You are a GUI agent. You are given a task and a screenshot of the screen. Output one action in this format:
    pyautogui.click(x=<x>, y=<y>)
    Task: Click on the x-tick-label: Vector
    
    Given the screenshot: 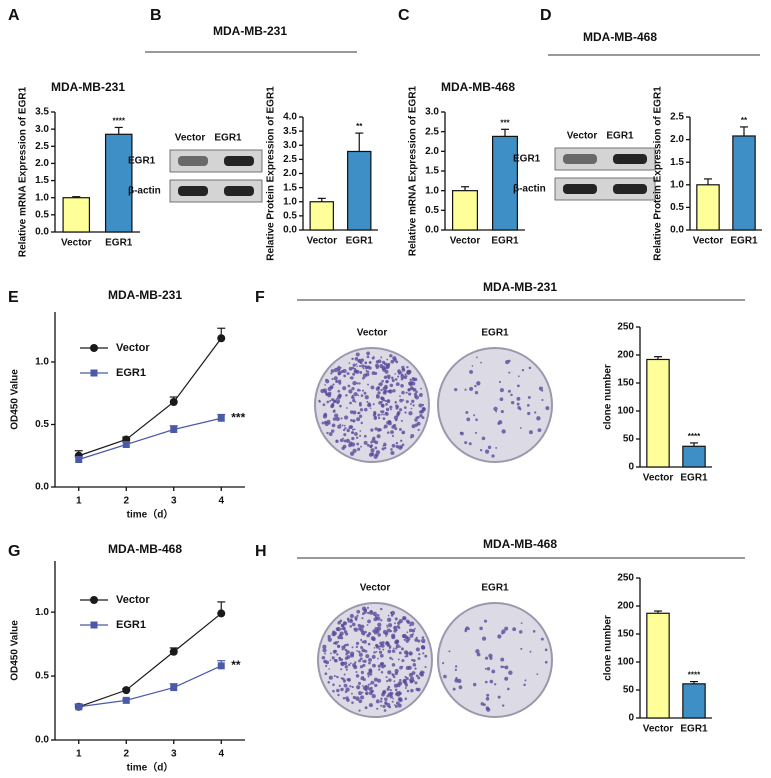 What is the action you would take?
    pyautogui.click(x=658, y=729)
    